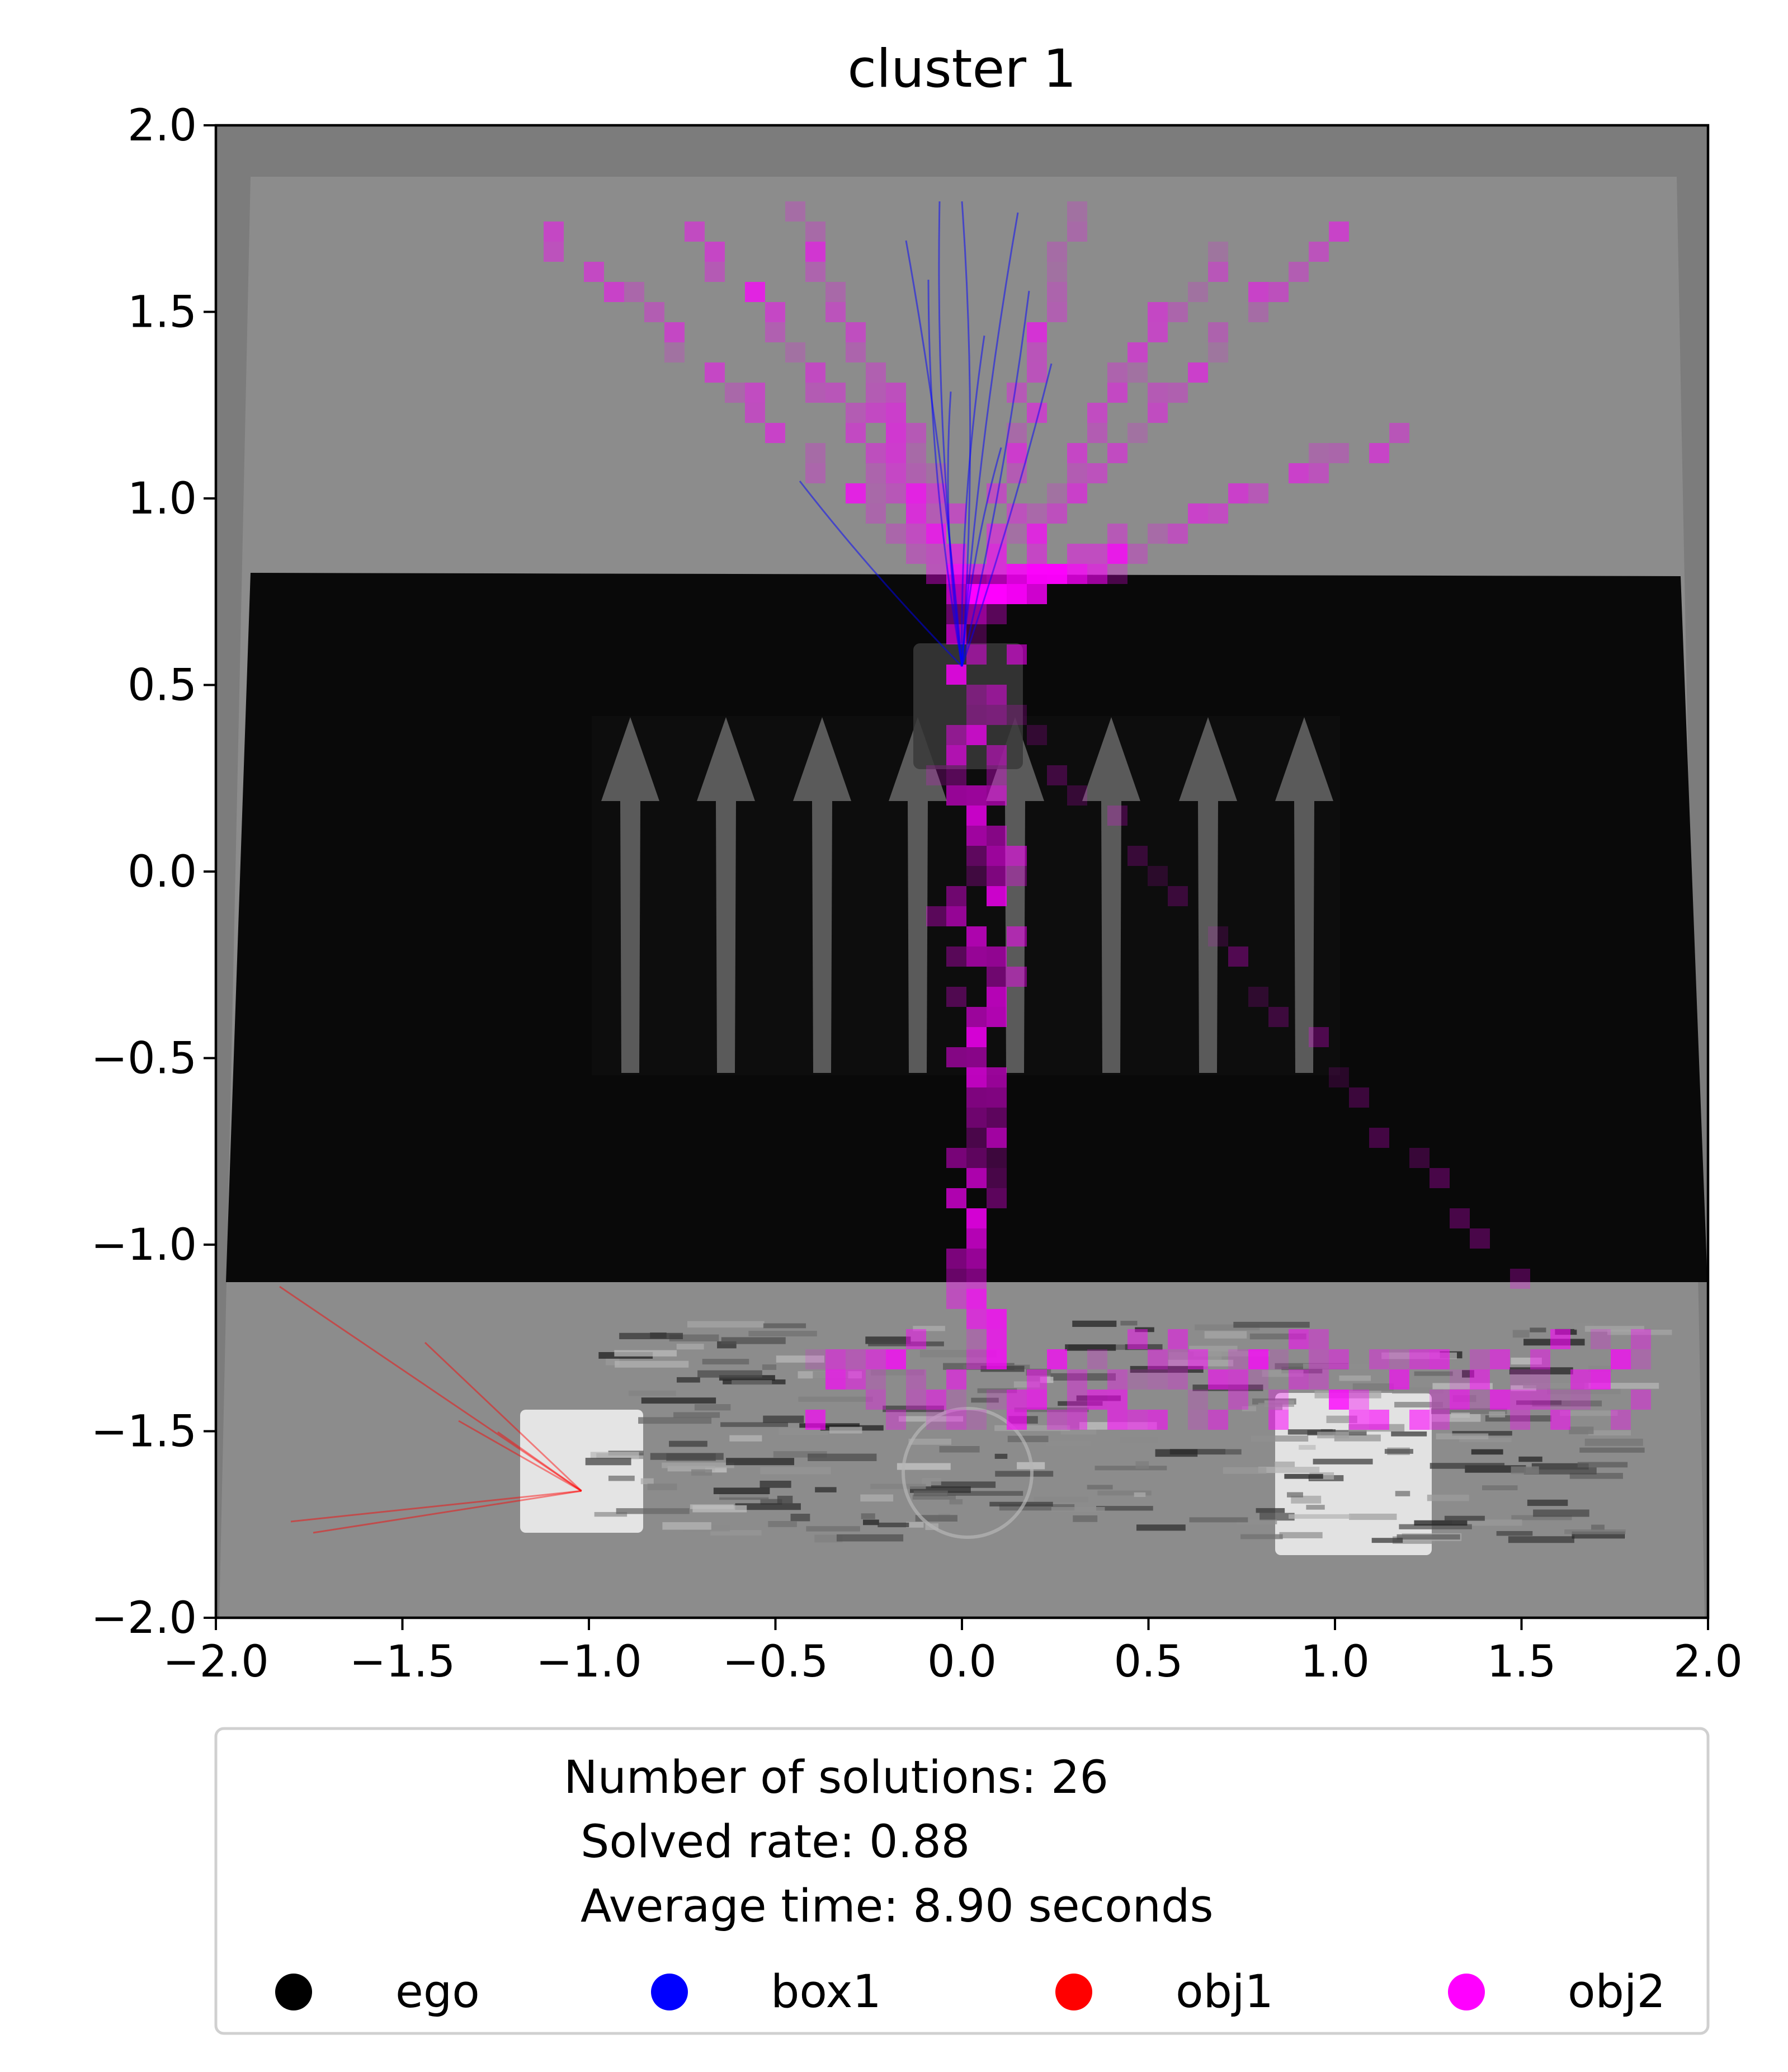 This screenshot has height=2072, width=1788. What do you see at coordinates (967, 895) in the screenshot?
I see `conveyor-arrows` at bounding box center [967, 895].